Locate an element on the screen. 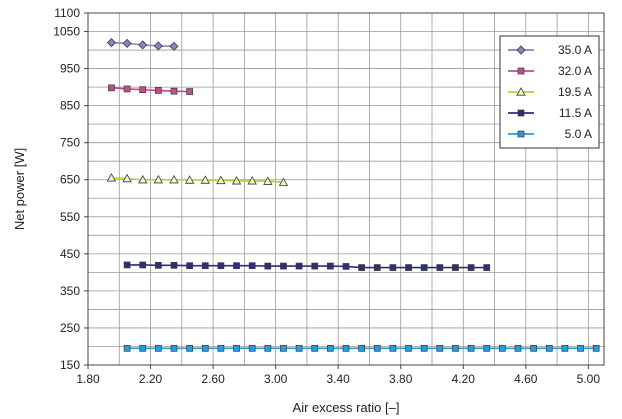 This screenshot has width=622, height=419. legend-label: 11.5 A is located at coordinates (575, 113).